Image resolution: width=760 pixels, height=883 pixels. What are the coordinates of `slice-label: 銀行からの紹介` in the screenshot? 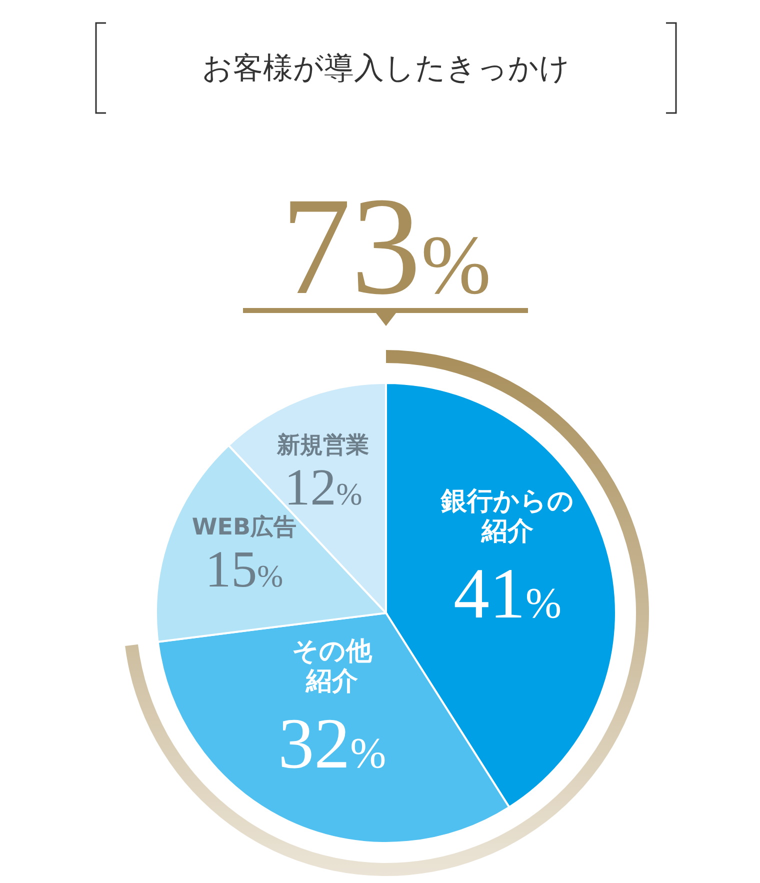 It's located at (507, 516).